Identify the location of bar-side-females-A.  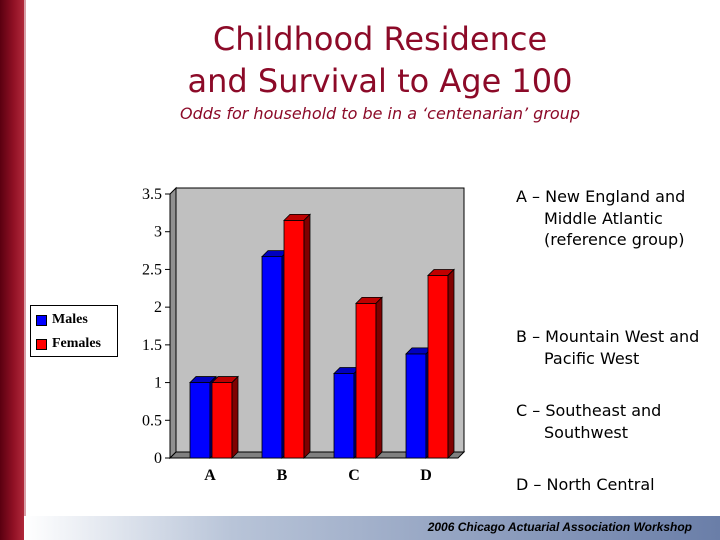
(235, 417).